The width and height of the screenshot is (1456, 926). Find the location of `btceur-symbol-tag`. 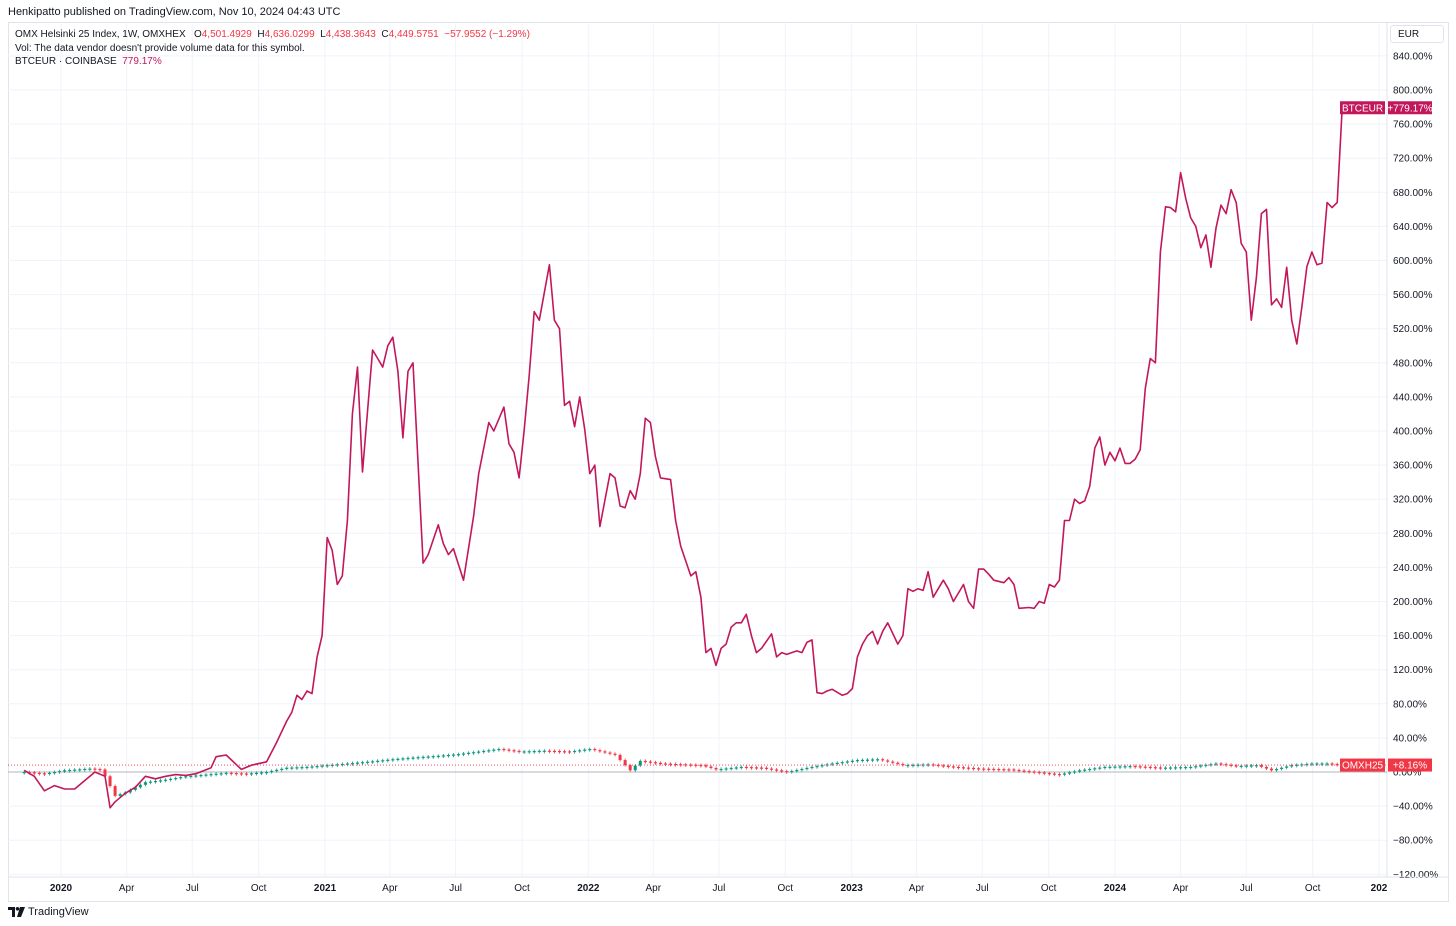

btceur-symbol-tag is located at coordinates (1362, 108).